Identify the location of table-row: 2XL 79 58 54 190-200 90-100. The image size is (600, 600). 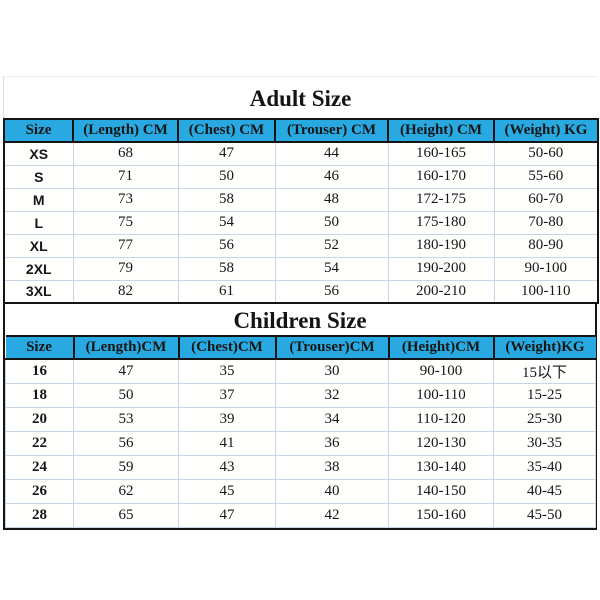
(301, 268).